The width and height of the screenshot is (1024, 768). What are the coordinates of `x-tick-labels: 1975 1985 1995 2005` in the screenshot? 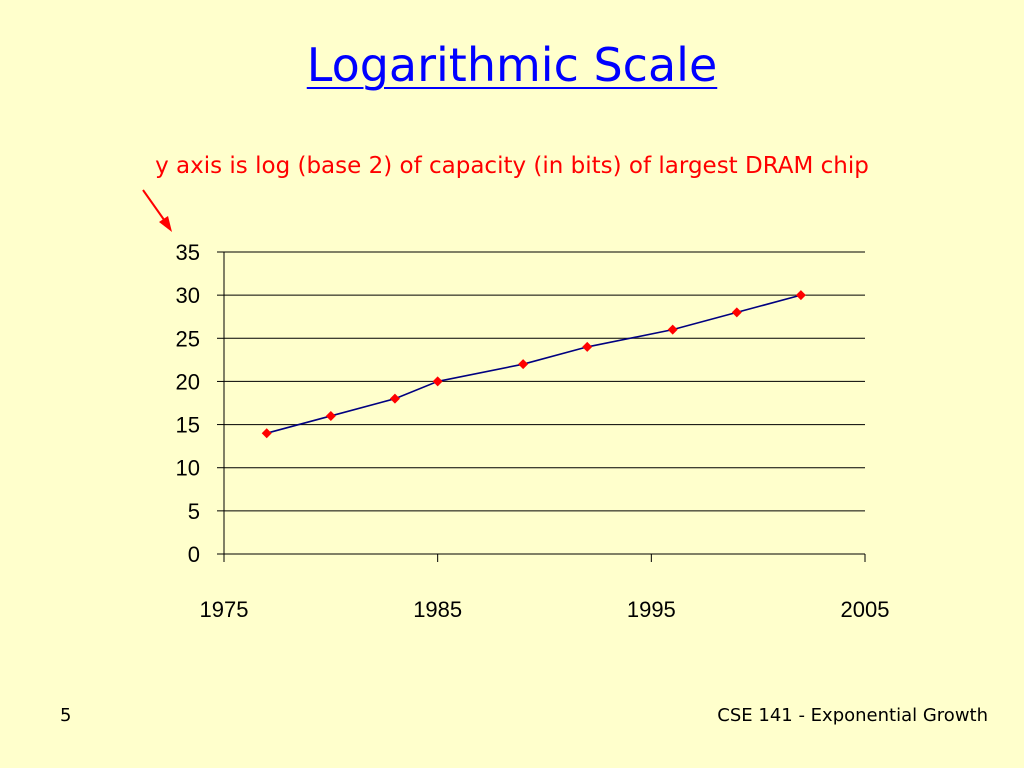 It's located at (545, 609).